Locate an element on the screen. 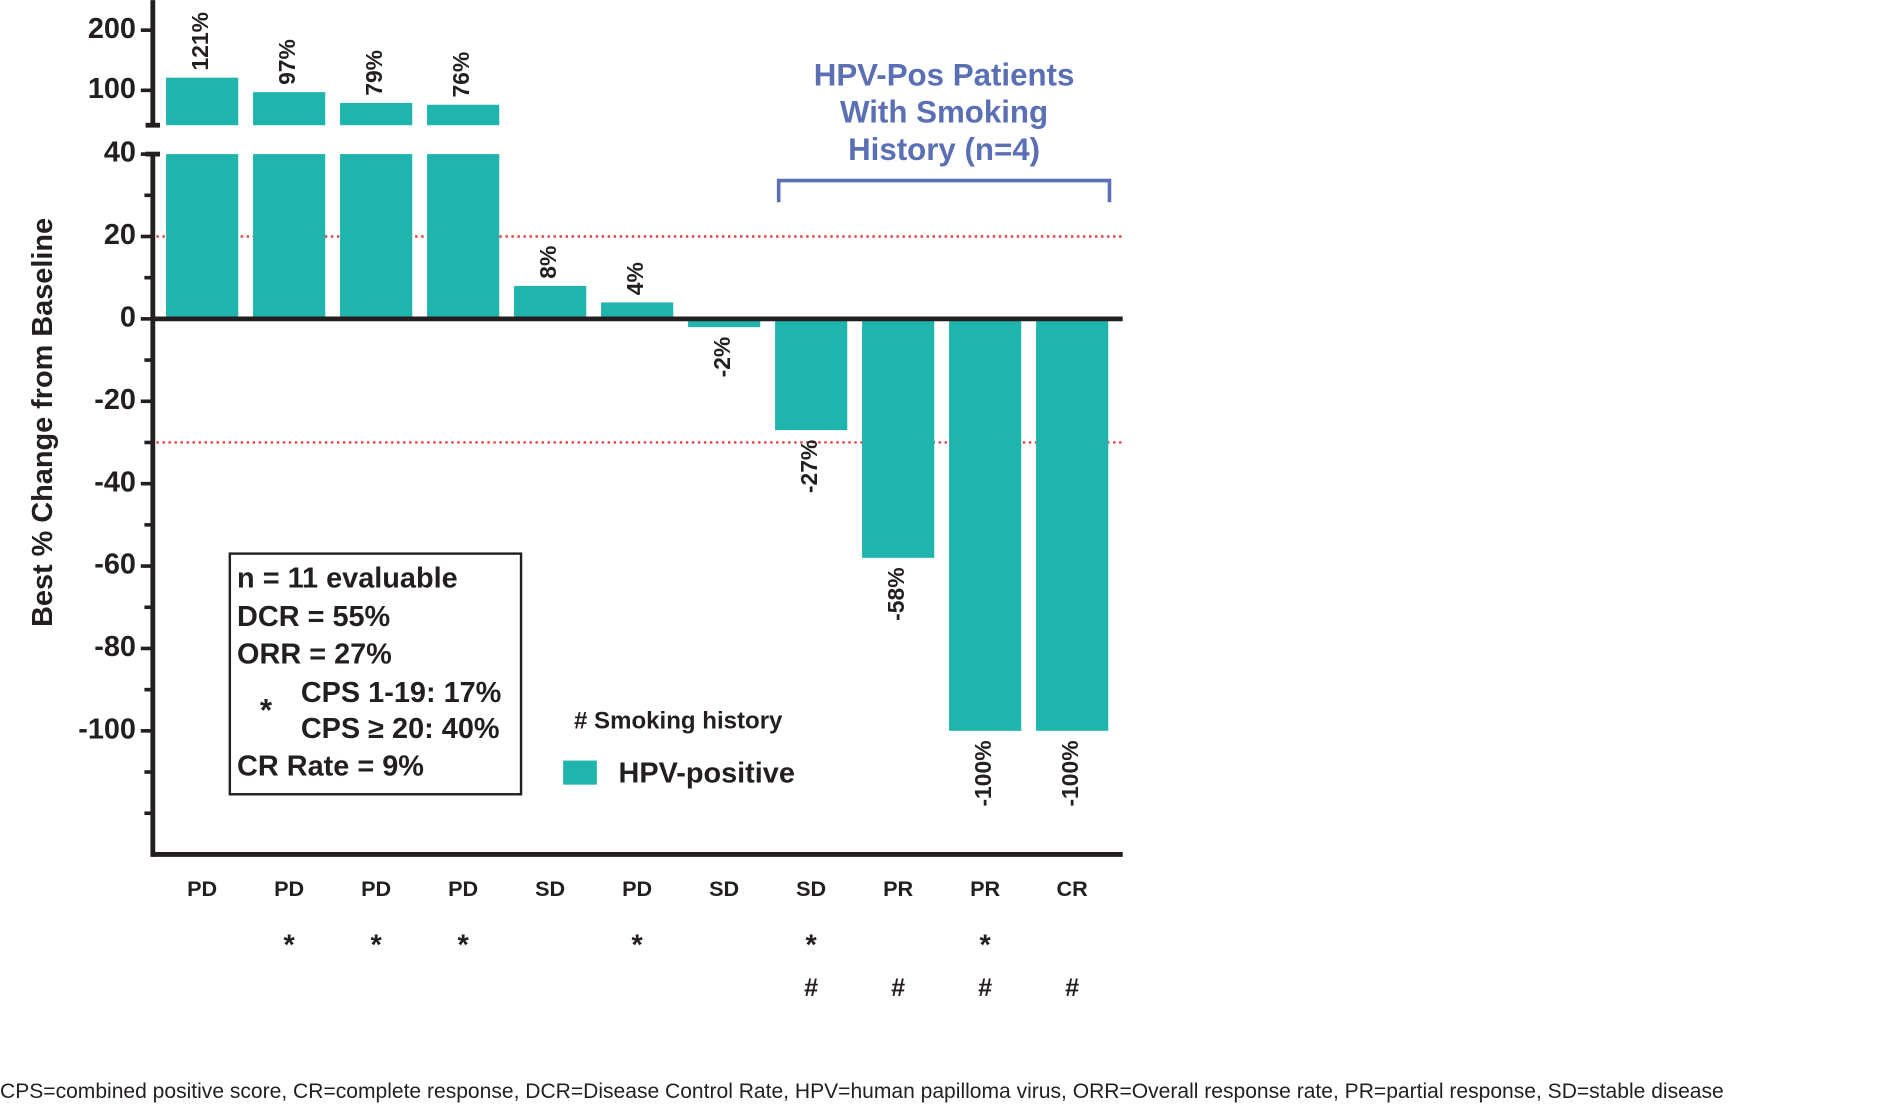 The width and height of the screenshot is (1882, 1106). legend-swatch is located at coordinates (580, 772).